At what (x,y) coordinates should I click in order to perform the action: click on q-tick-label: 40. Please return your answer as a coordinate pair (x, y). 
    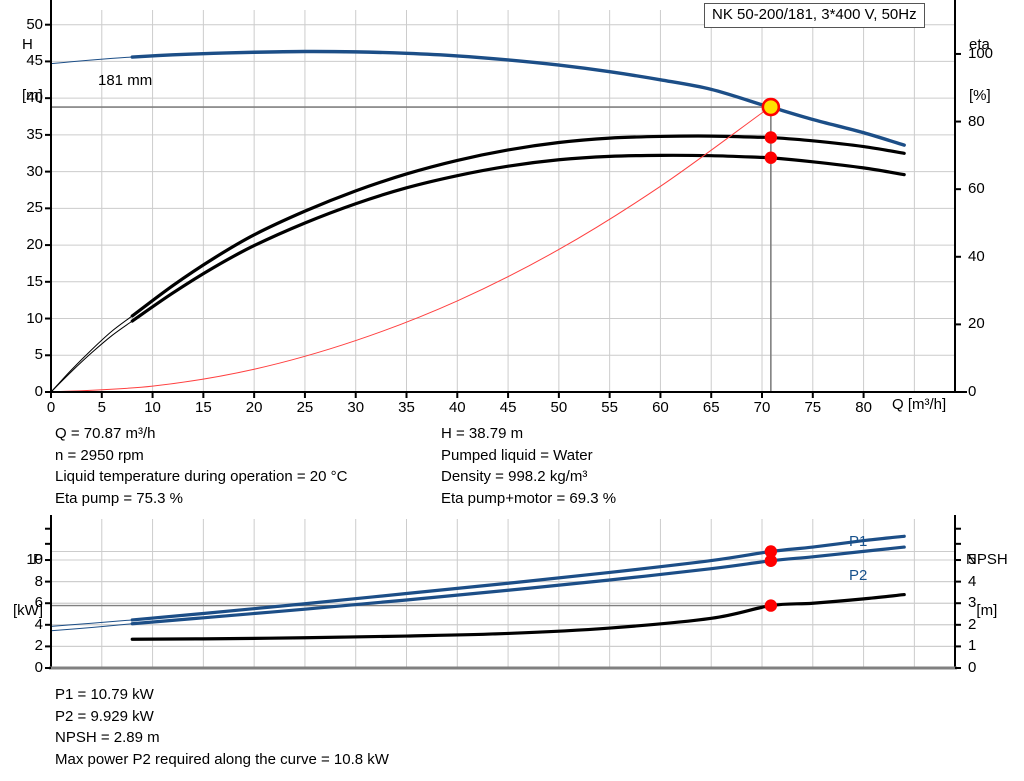
    Looking at the image, I should click on (457, 407).